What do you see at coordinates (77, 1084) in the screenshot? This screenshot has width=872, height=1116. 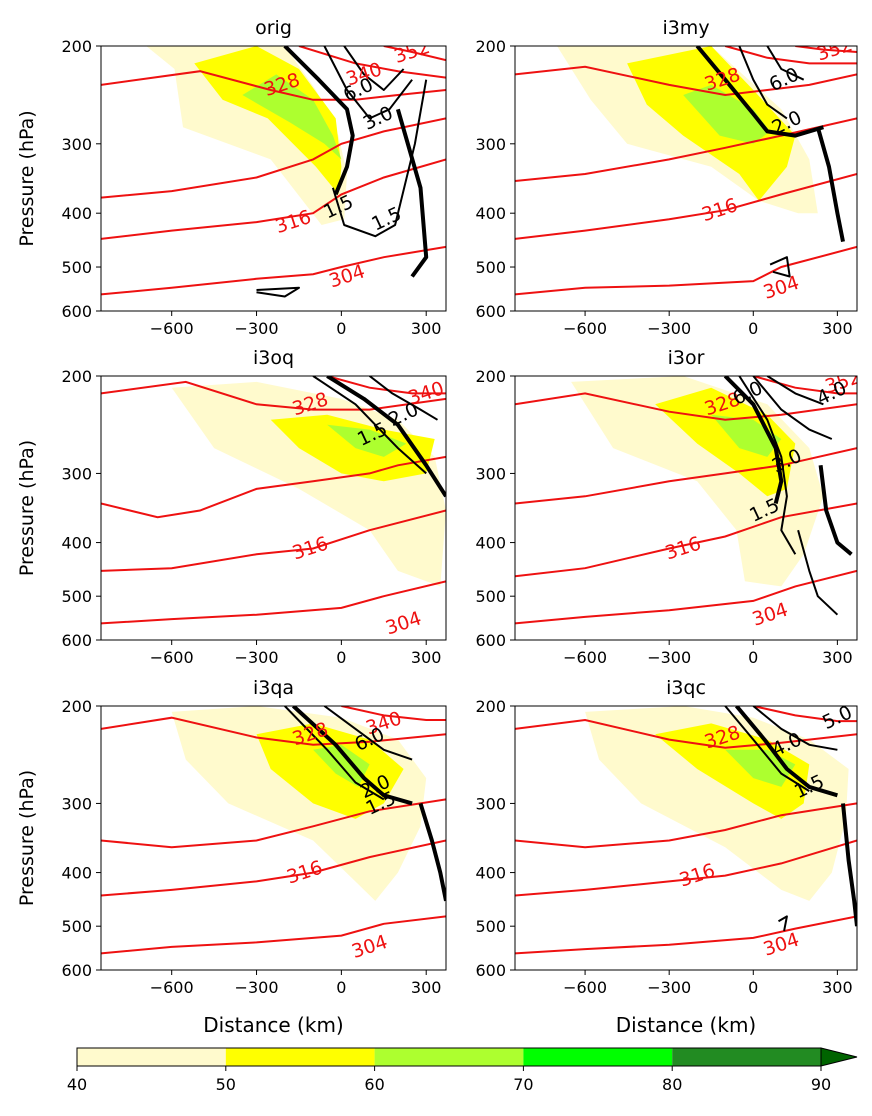 I see `colorbar-tick-label: 40` at bounding box center [77, 1084].